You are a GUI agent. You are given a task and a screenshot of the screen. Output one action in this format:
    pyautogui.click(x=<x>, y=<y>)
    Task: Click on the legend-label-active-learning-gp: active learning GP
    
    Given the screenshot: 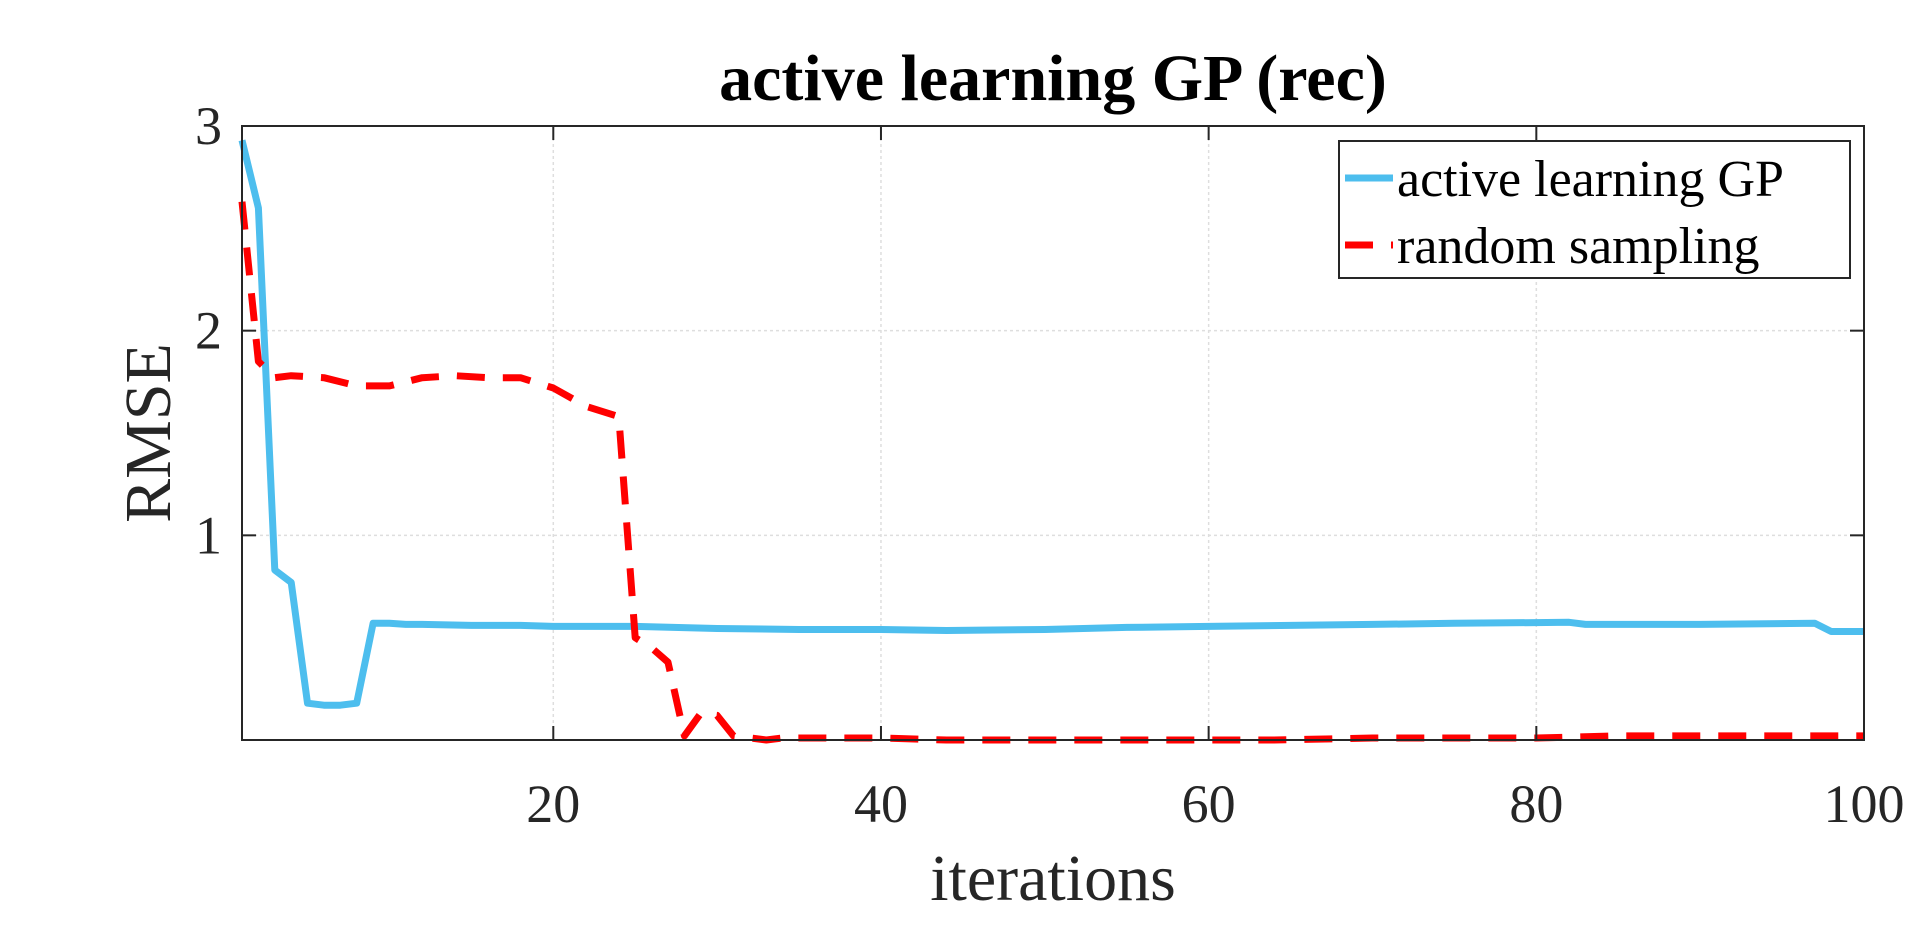 What is the action you would take?
    pyautogui.click(x=1590, y=179)
    